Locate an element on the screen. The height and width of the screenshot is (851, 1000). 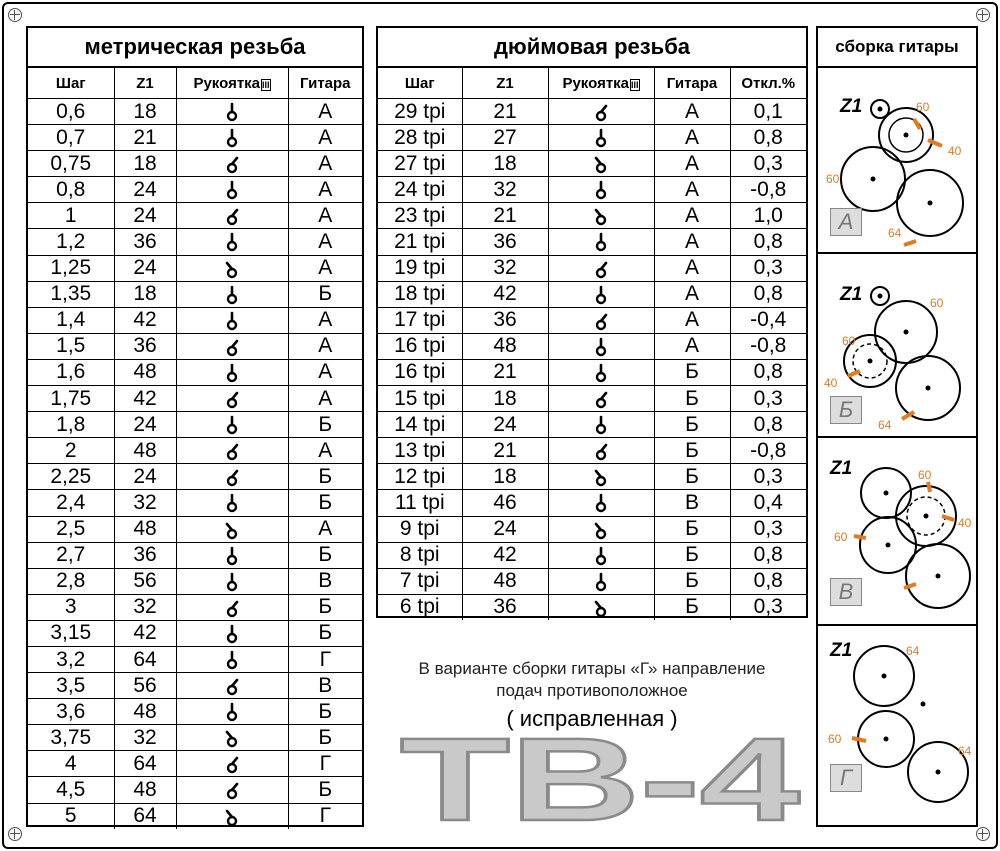
dev-cell: 0,4 is located at coordinates (767, 503).